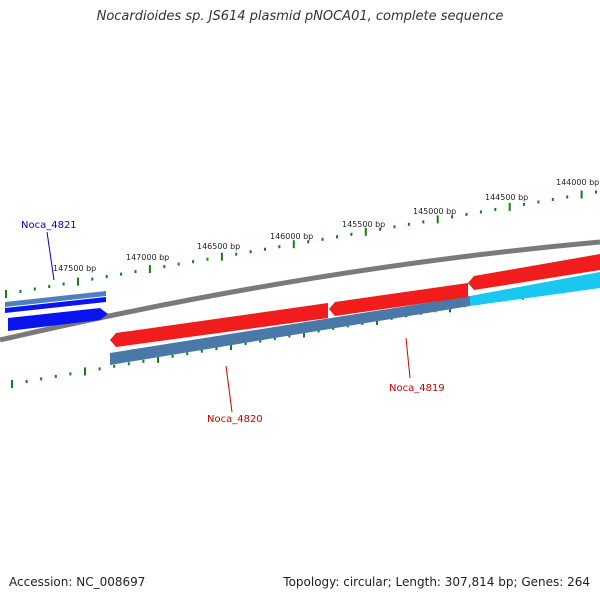  Describe the element at coordinates (219, 325) in the screenshot. I see `gene-noca-4820-arrow` at that location.